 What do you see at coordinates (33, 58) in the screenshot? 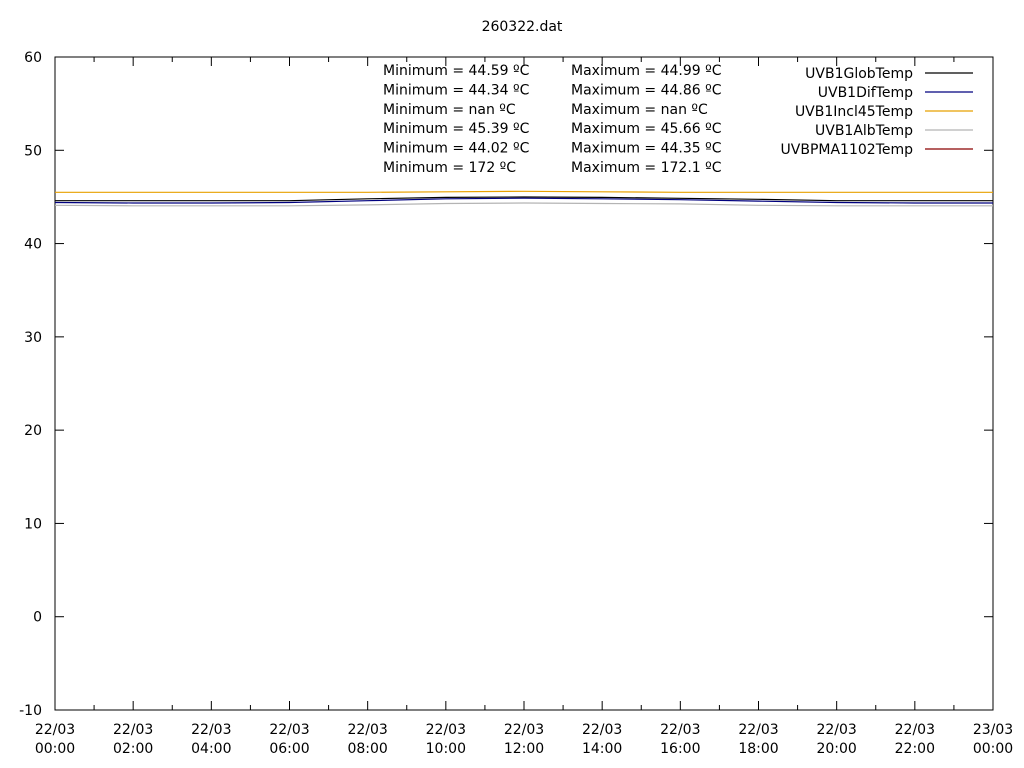
I see `y-tick-label: 60` at bounding box center [33, 58].